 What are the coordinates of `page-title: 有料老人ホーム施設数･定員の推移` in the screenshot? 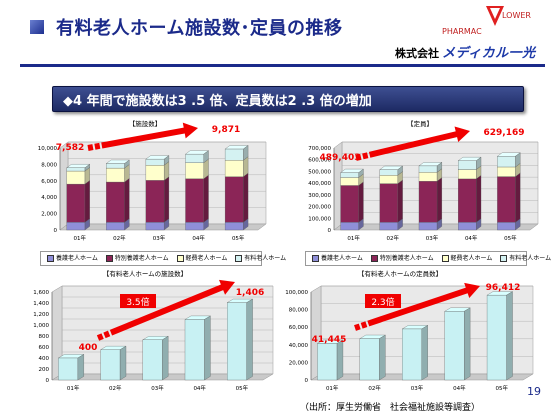 It's located at (199, 28).